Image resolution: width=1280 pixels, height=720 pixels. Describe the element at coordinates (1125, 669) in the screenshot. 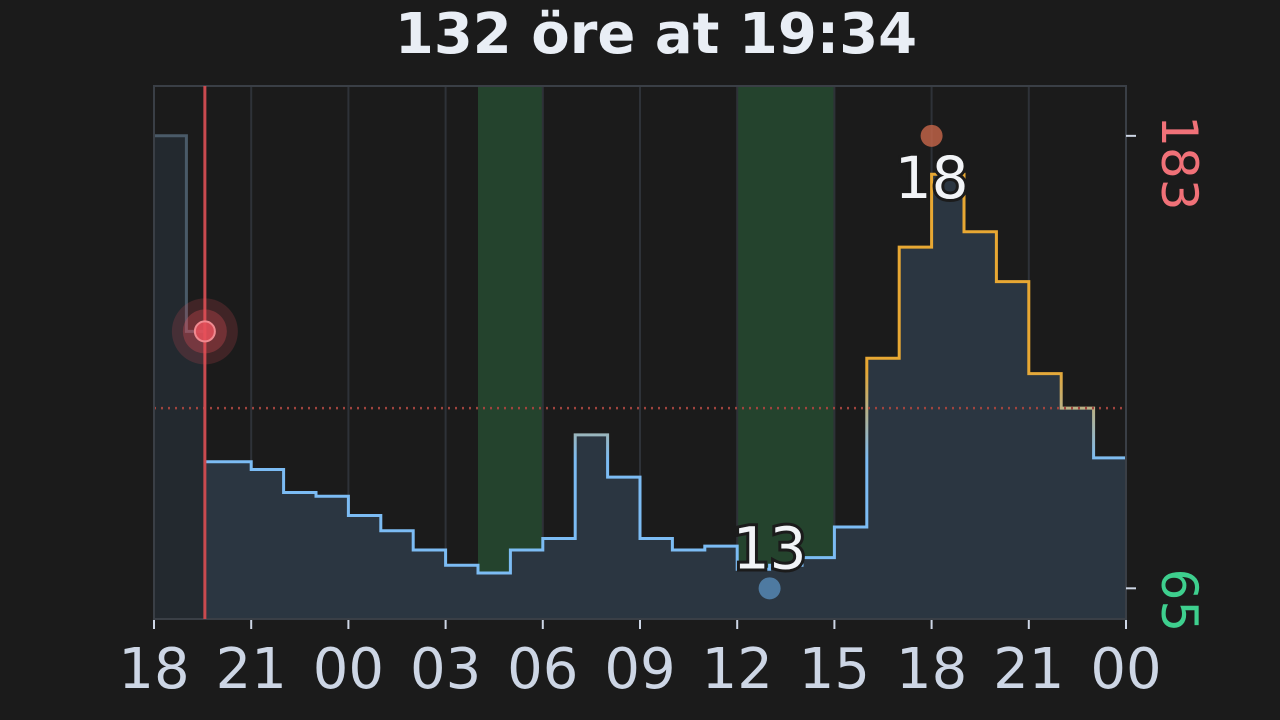

I see `x-tick-label-10: 00` at that location.